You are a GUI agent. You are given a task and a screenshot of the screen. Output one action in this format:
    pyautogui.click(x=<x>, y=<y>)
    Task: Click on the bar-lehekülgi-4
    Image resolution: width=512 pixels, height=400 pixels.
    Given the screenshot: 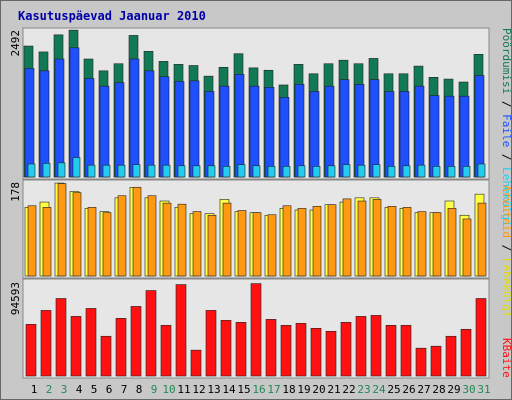 What is the action you would take?
    pyautogui.click(x=76, y=167)
    